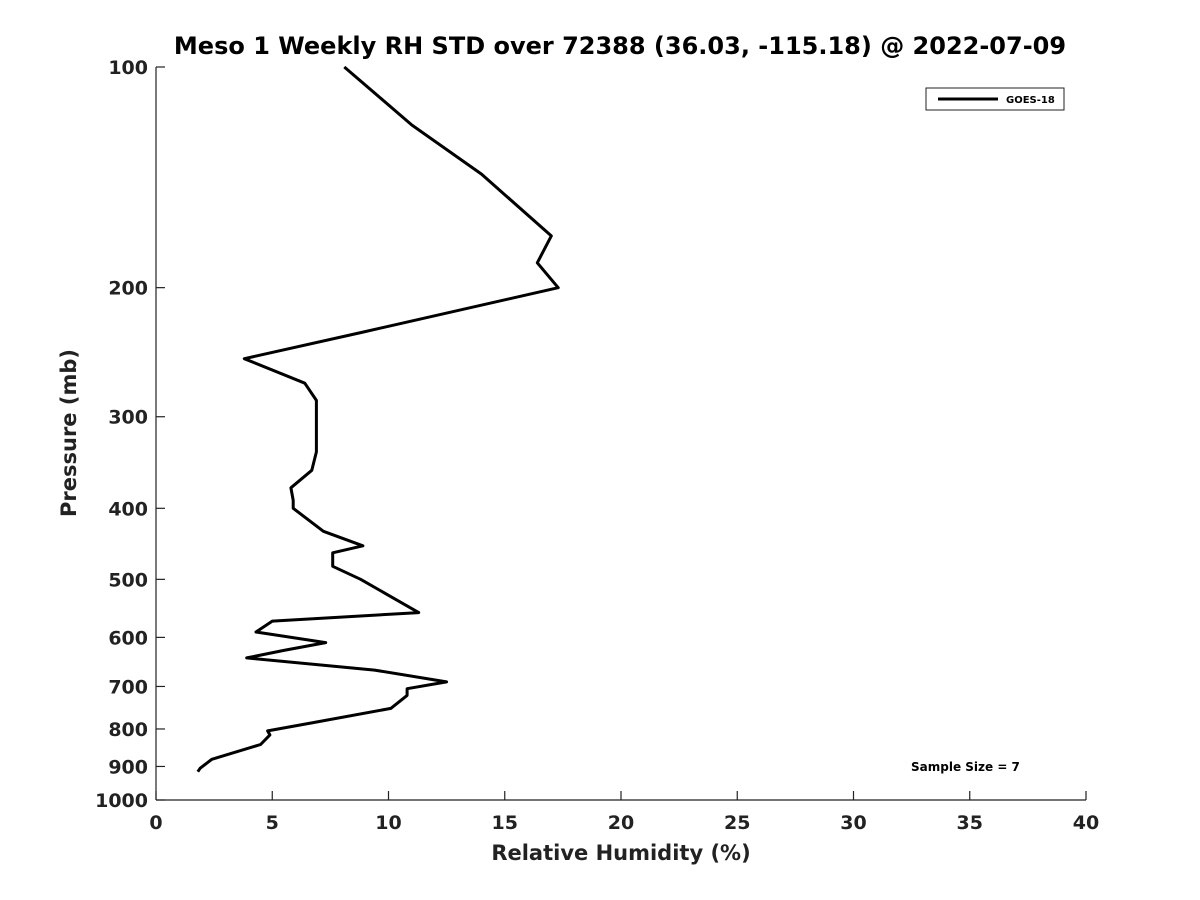 The width and height of the screenshot is (1200, 900). I want to click on y-tick-label: 1000, so click(121, 801).